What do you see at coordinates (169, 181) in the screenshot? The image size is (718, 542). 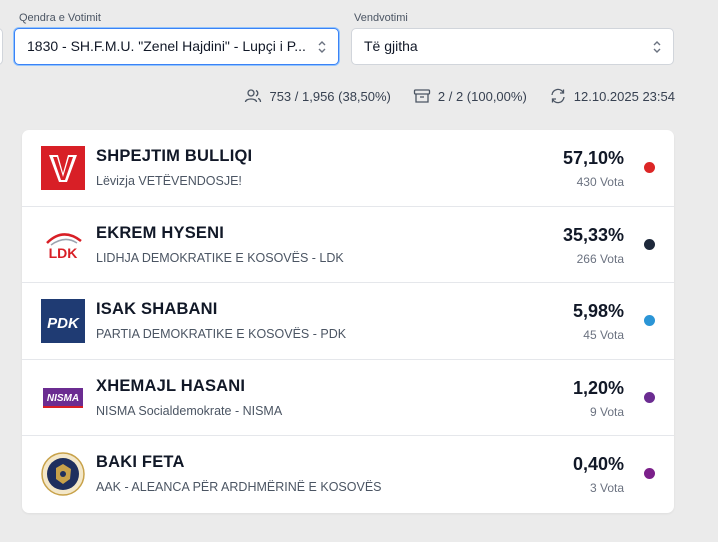 I see `party-name: Lëvizja VETËVENDOSJE!` at bounding box center [169, 181].